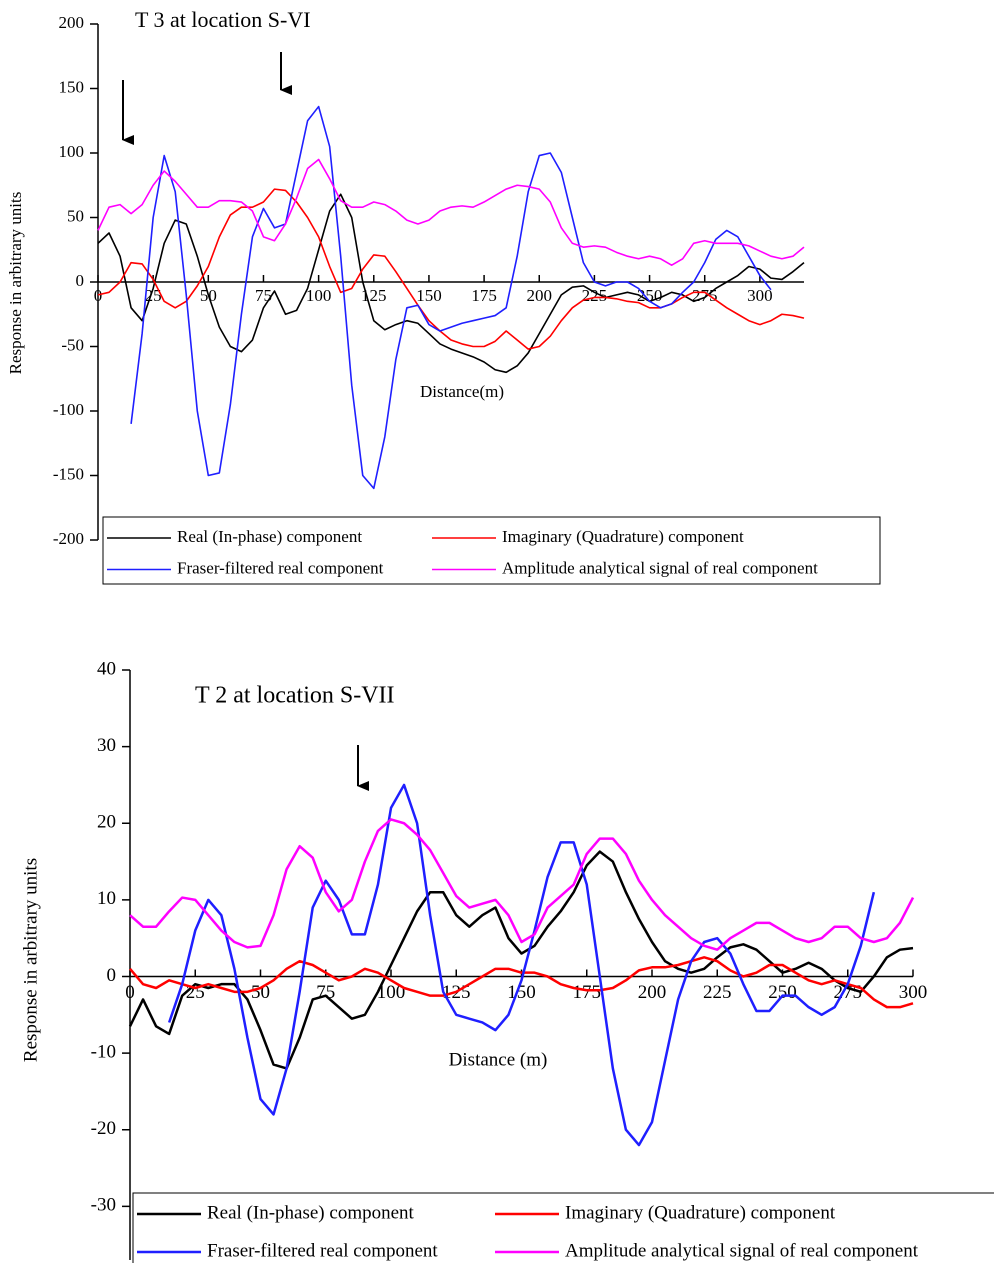 The width and height of the screenshot is (994, 1263). What do you see at coordinates (462, 391) in the screenshot?
I see `x-axis-label: Distance(m)` at bounding box center [462, 391].